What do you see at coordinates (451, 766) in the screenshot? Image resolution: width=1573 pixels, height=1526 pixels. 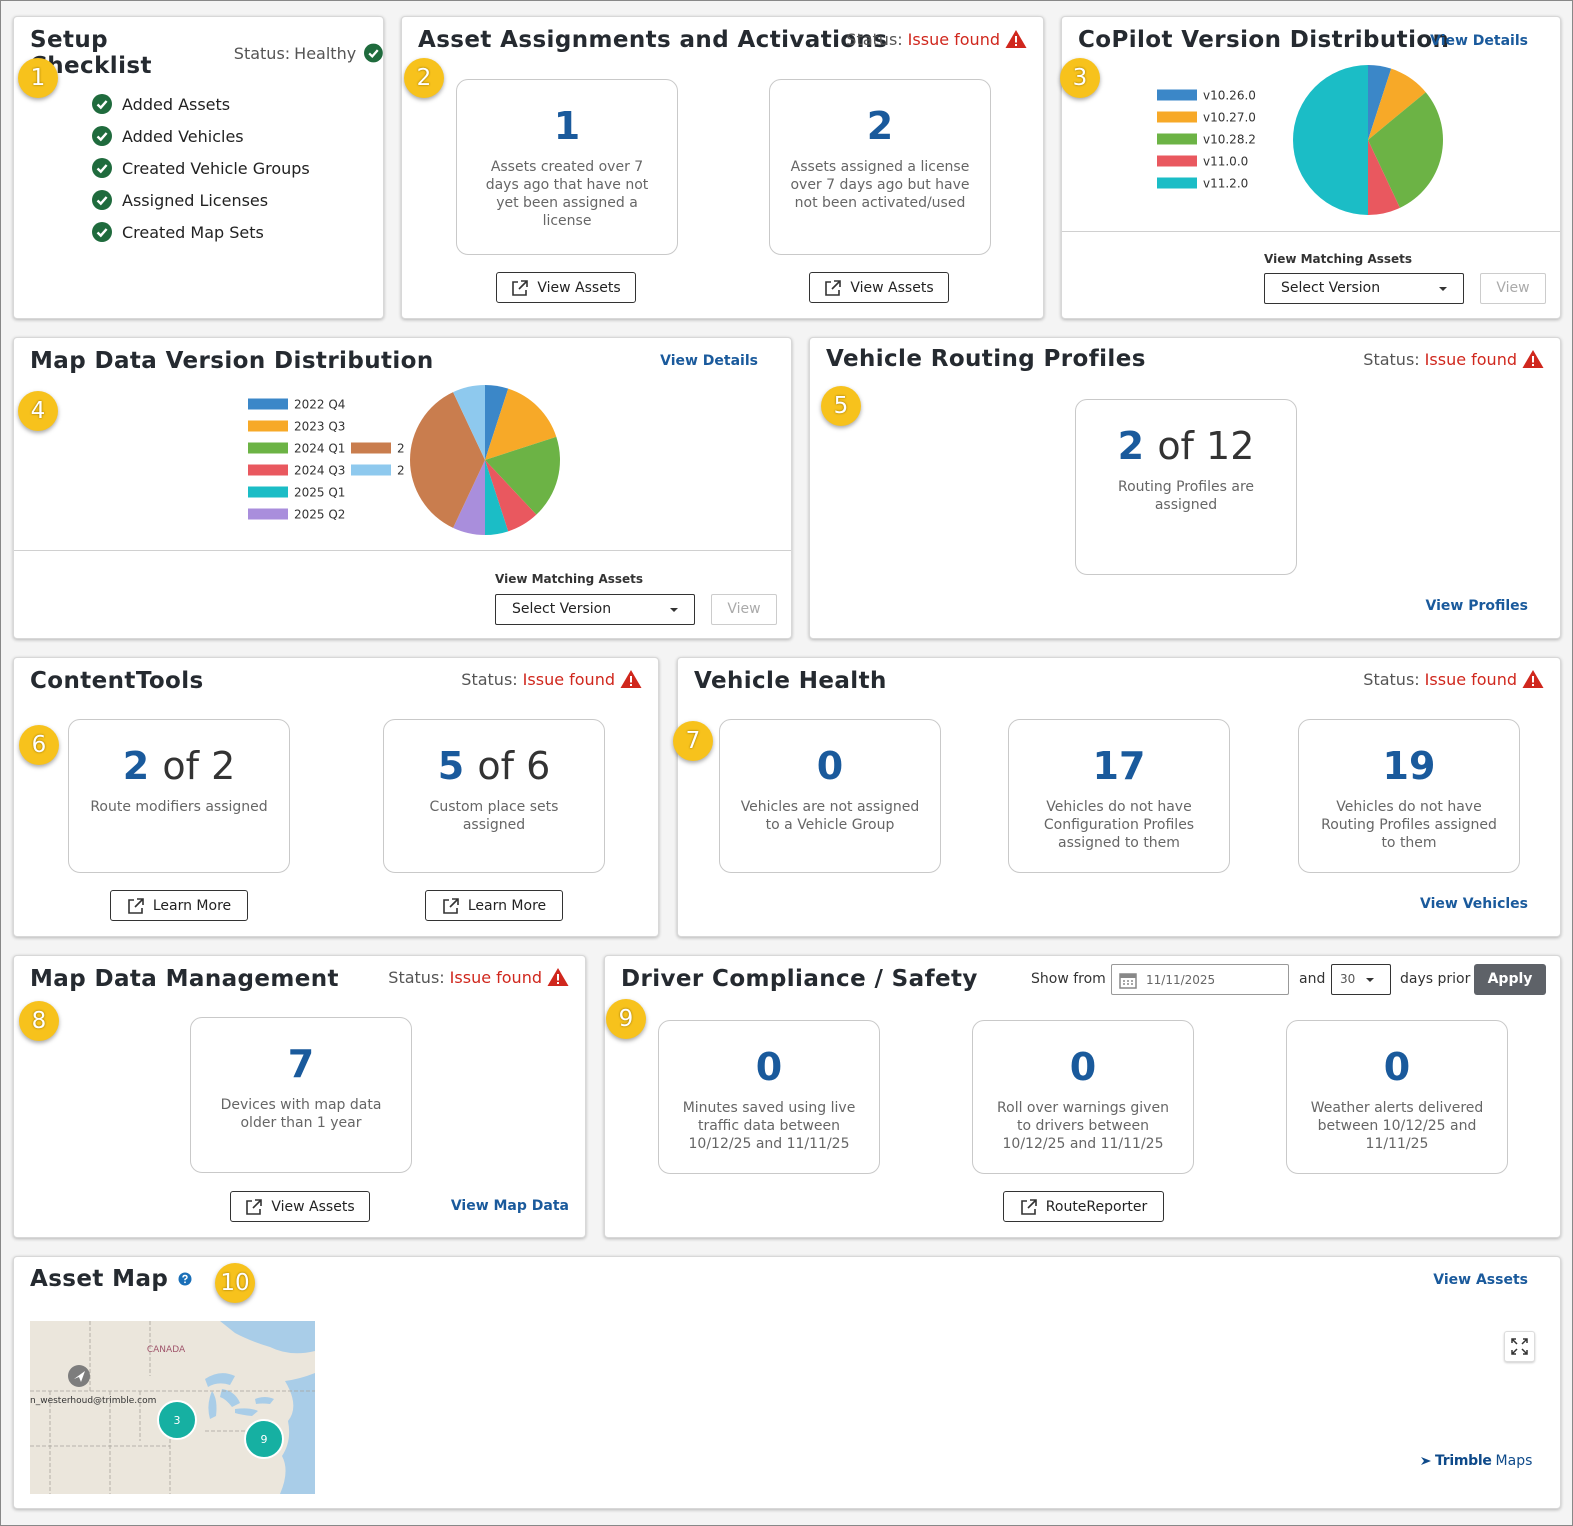 I see `metric-number: 5` at bounding box center [451, 766].